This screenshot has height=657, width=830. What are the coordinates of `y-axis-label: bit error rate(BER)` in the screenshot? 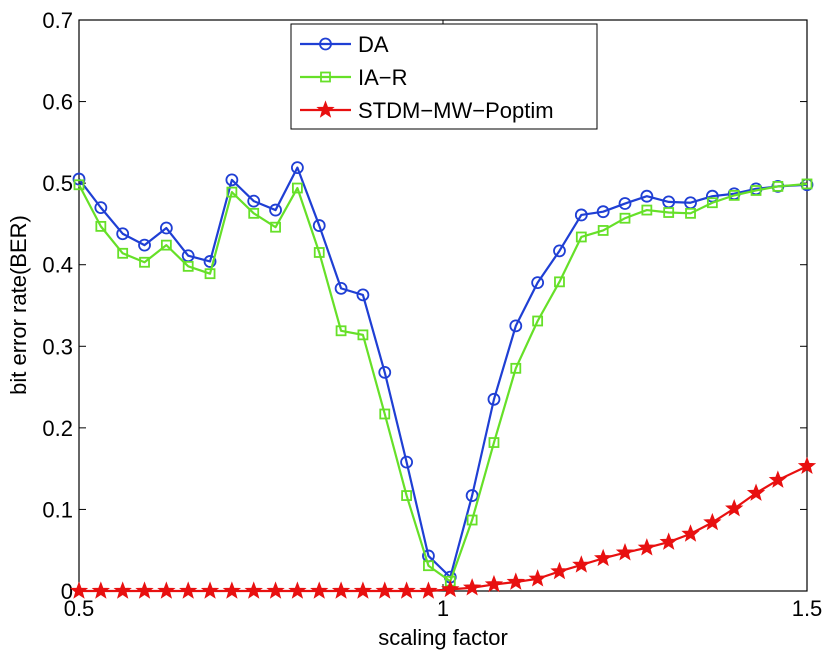 It's located at (18, 305).